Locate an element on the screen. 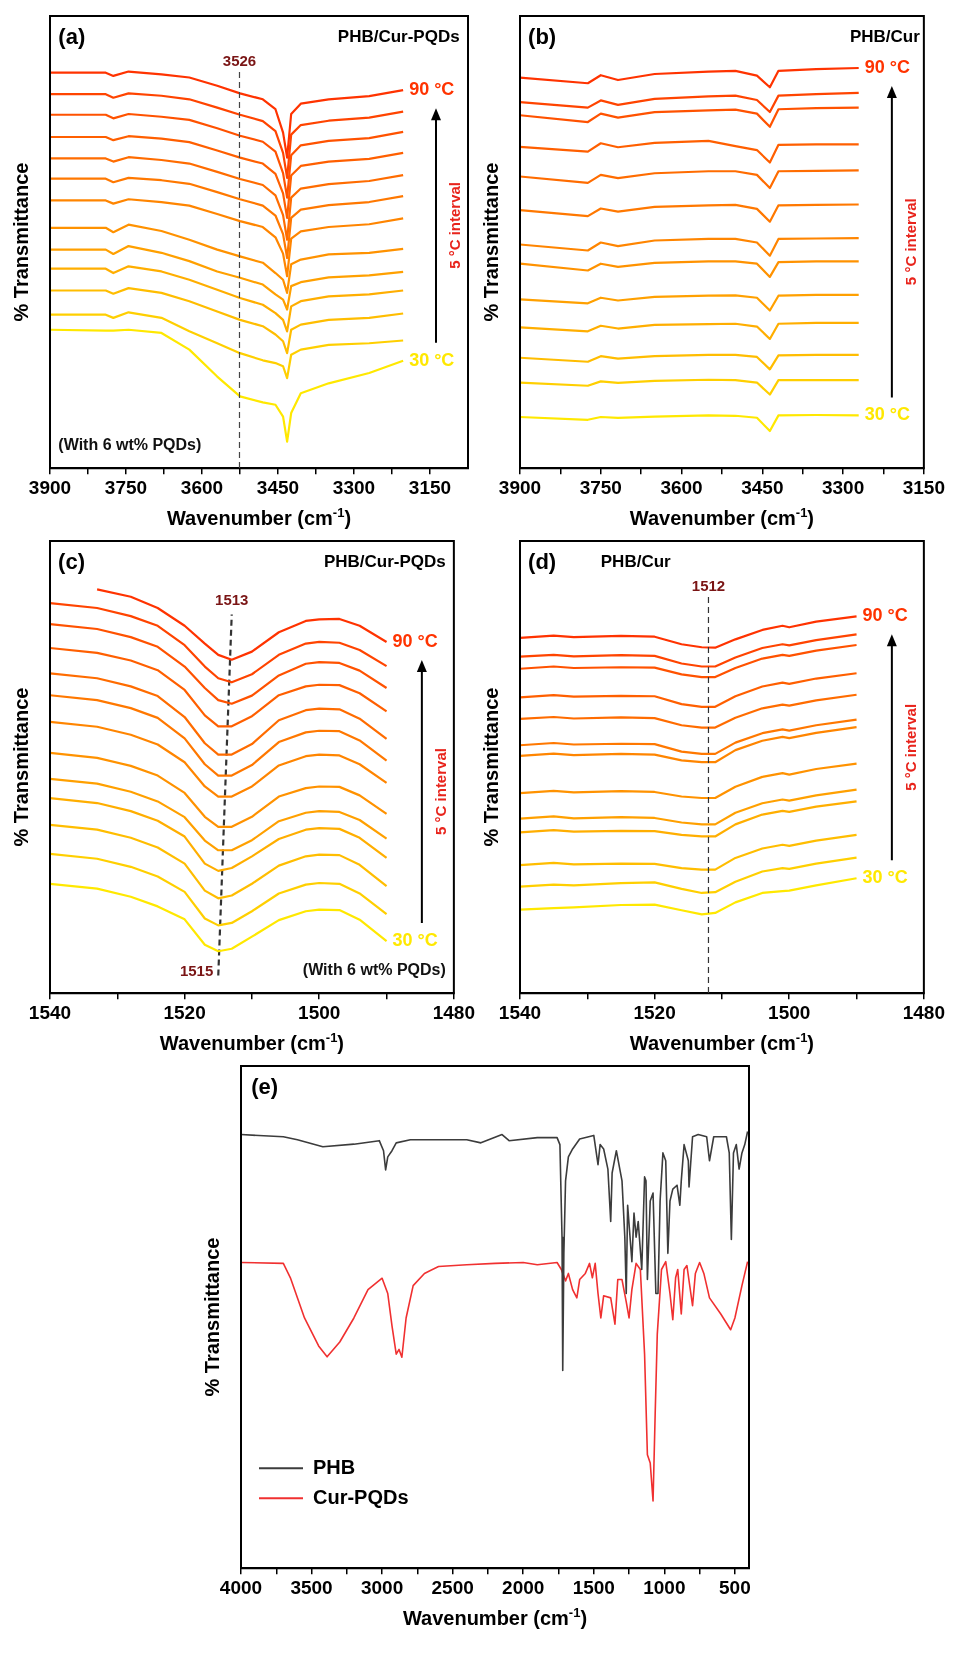  chart-title: (c) is located at coordinates (71, 561).